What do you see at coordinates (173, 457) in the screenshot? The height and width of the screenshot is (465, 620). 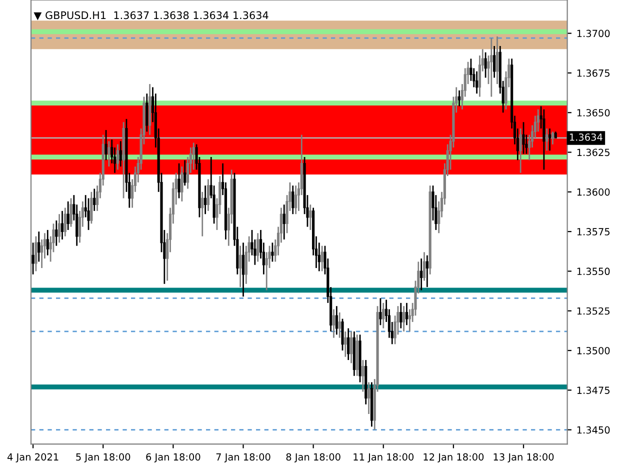 I see `x-tick-label: 6 Jan 18:00` at bounding box center [173, 457].